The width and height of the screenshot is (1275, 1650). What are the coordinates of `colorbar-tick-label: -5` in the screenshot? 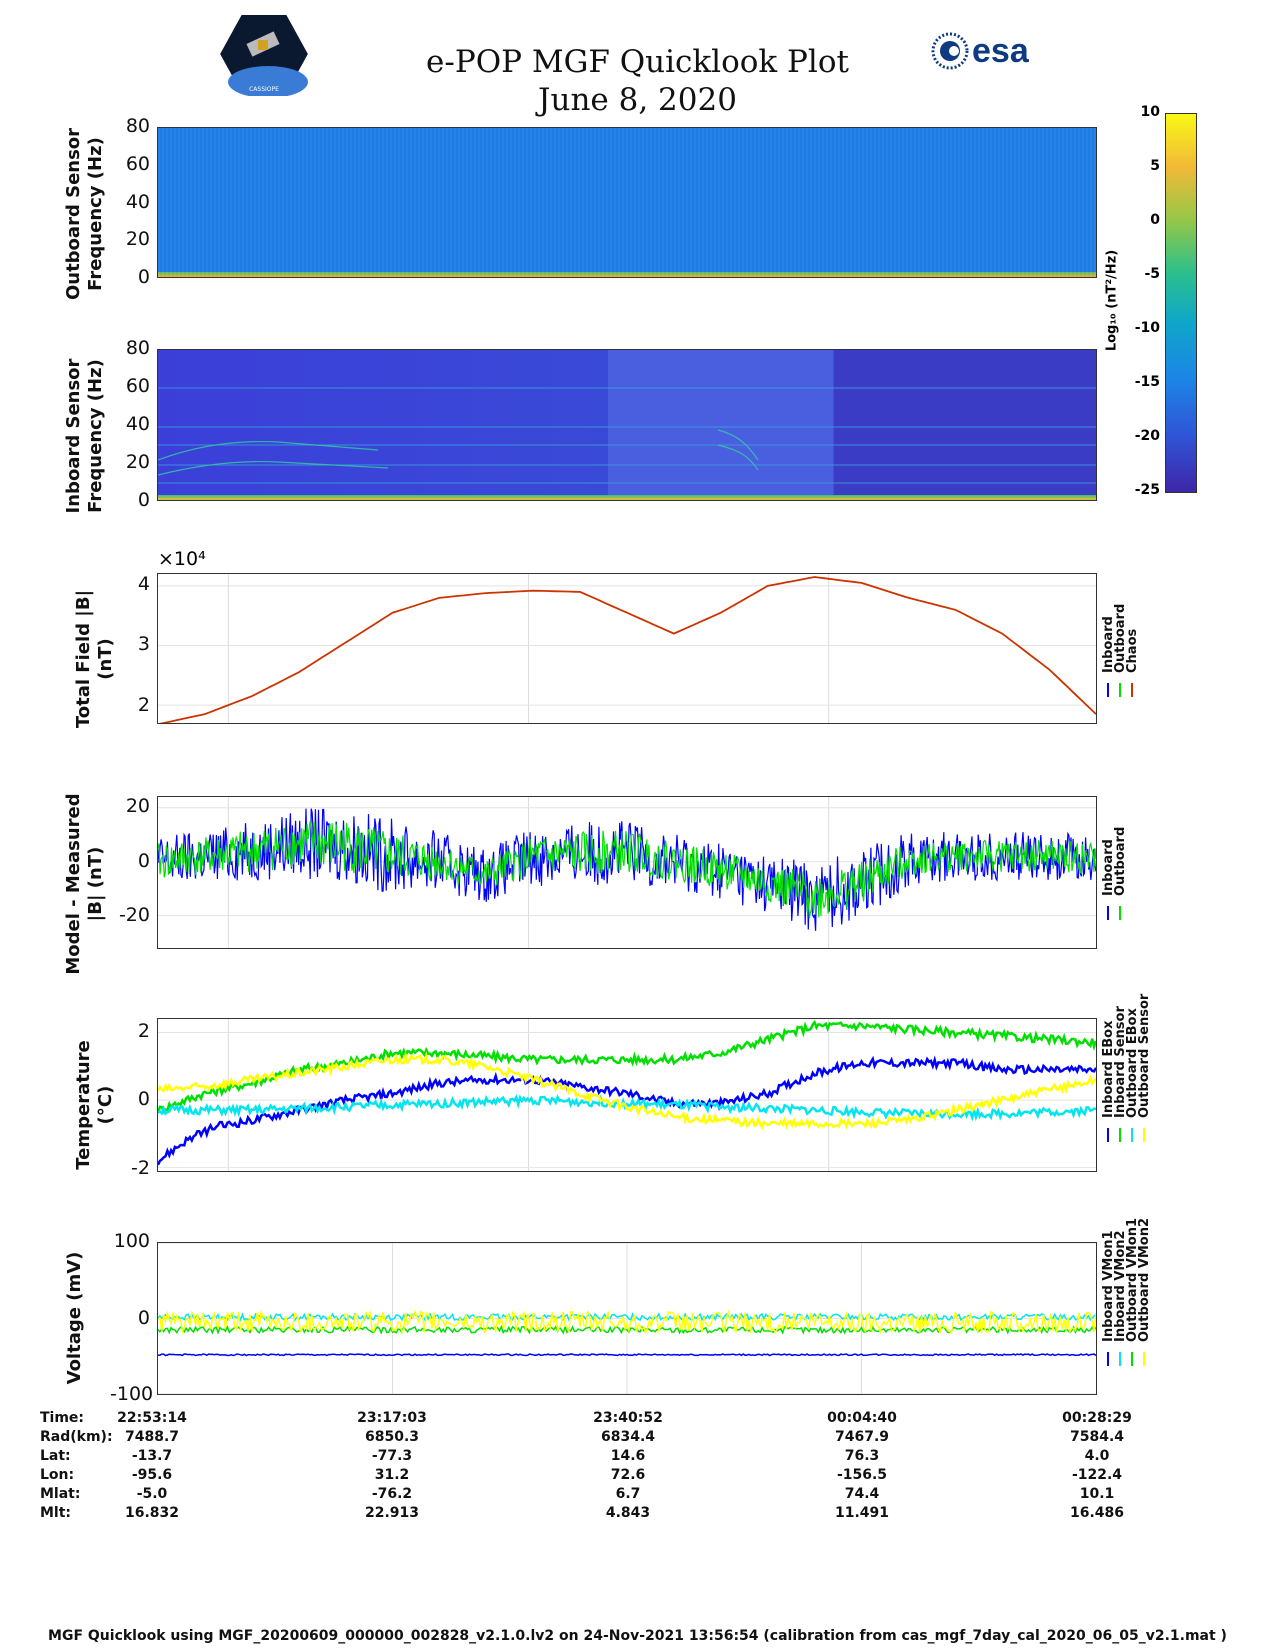 It's located at (1152, 274).